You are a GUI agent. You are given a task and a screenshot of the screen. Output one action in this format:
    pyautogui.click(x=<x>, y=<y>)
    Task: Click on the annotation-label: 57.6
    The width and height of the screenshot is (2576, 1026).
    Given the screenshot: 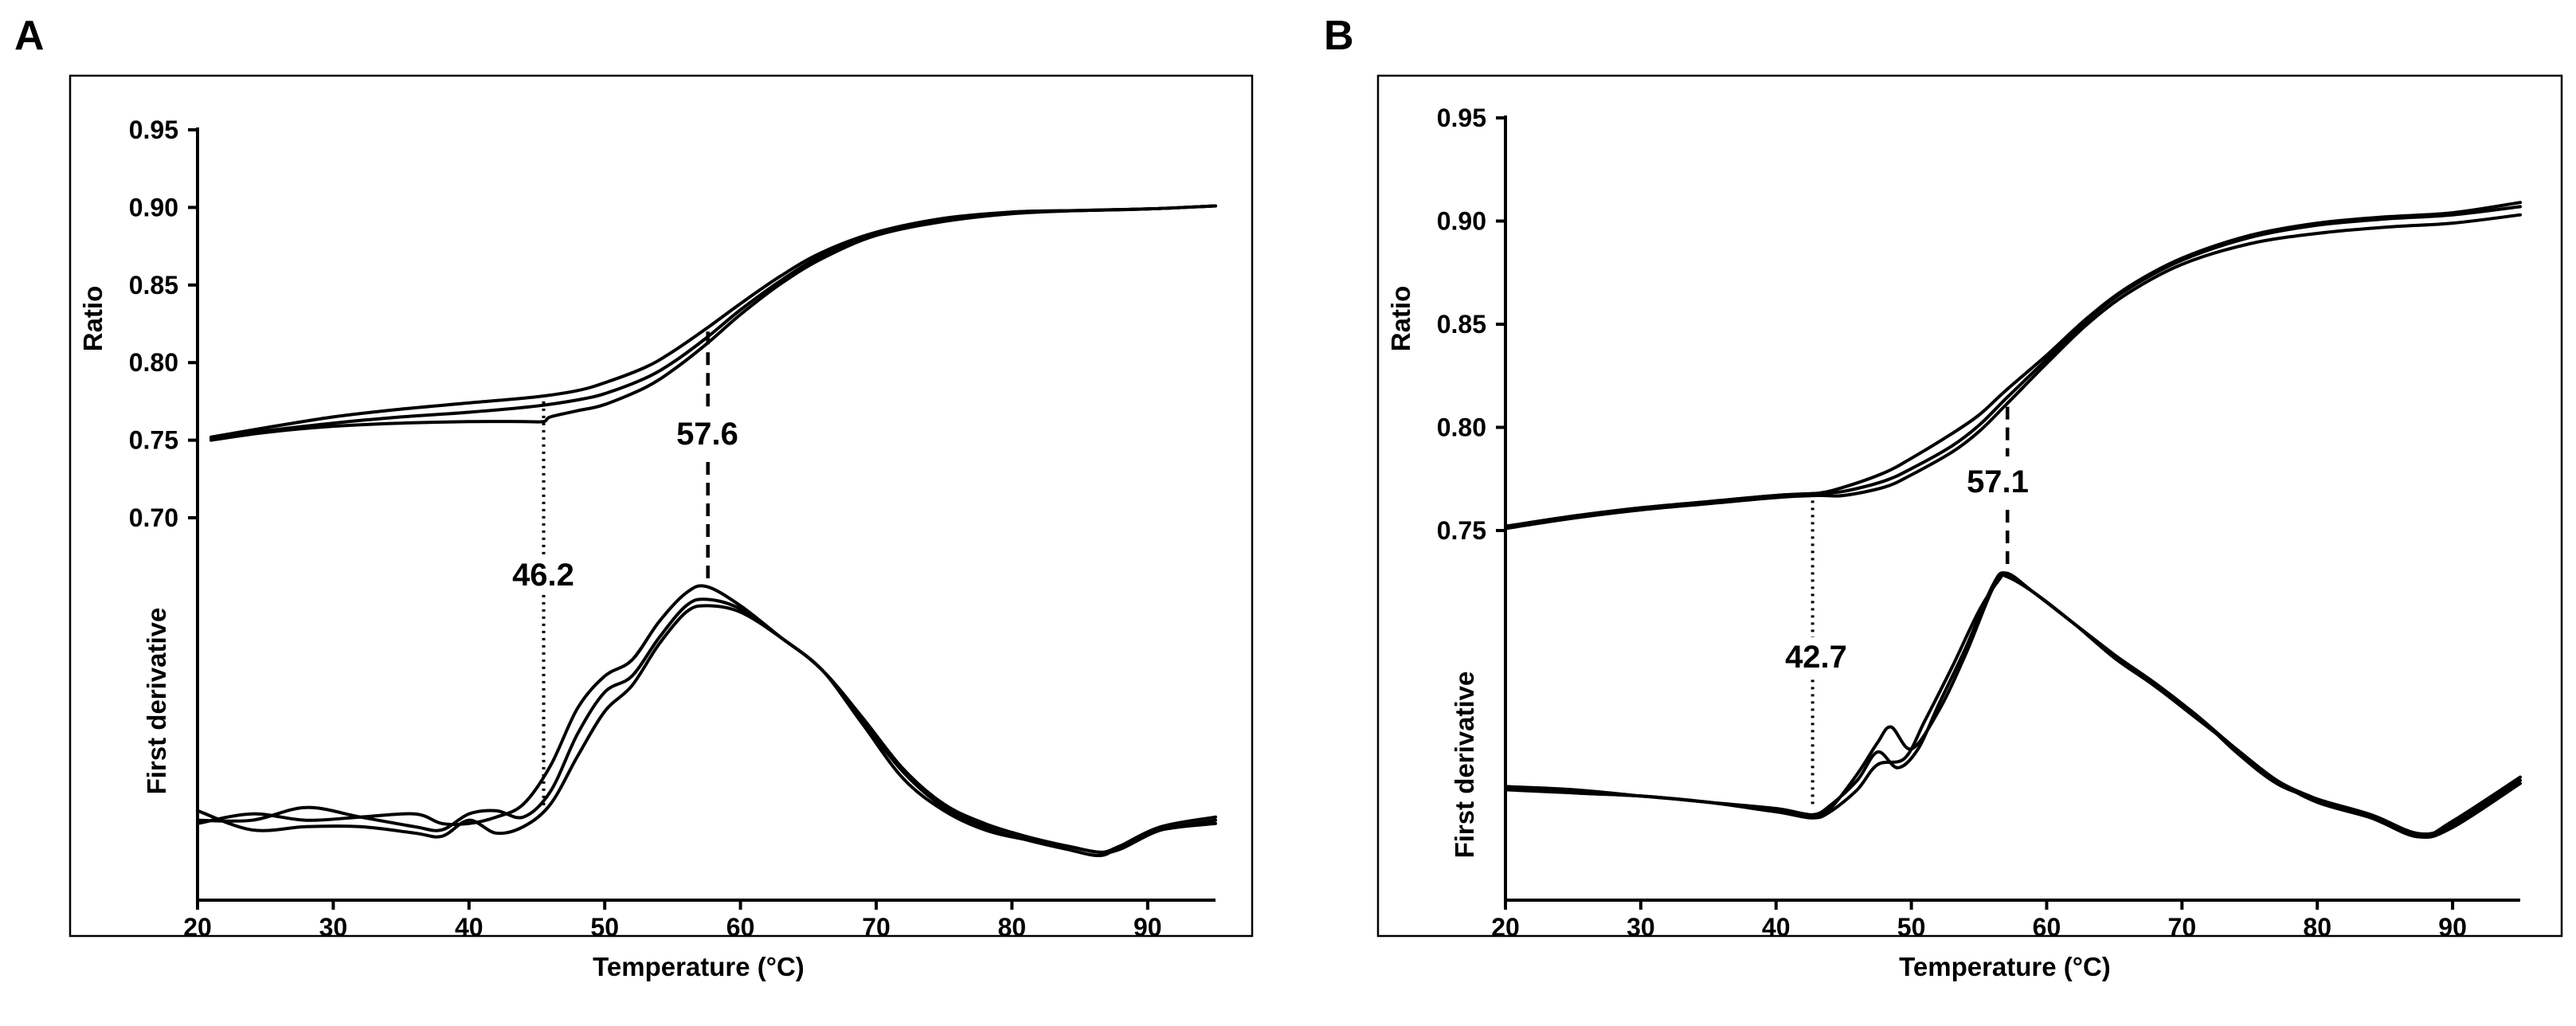 What is the action you would take?
    pyautogui.click(x=707, y=434)
    